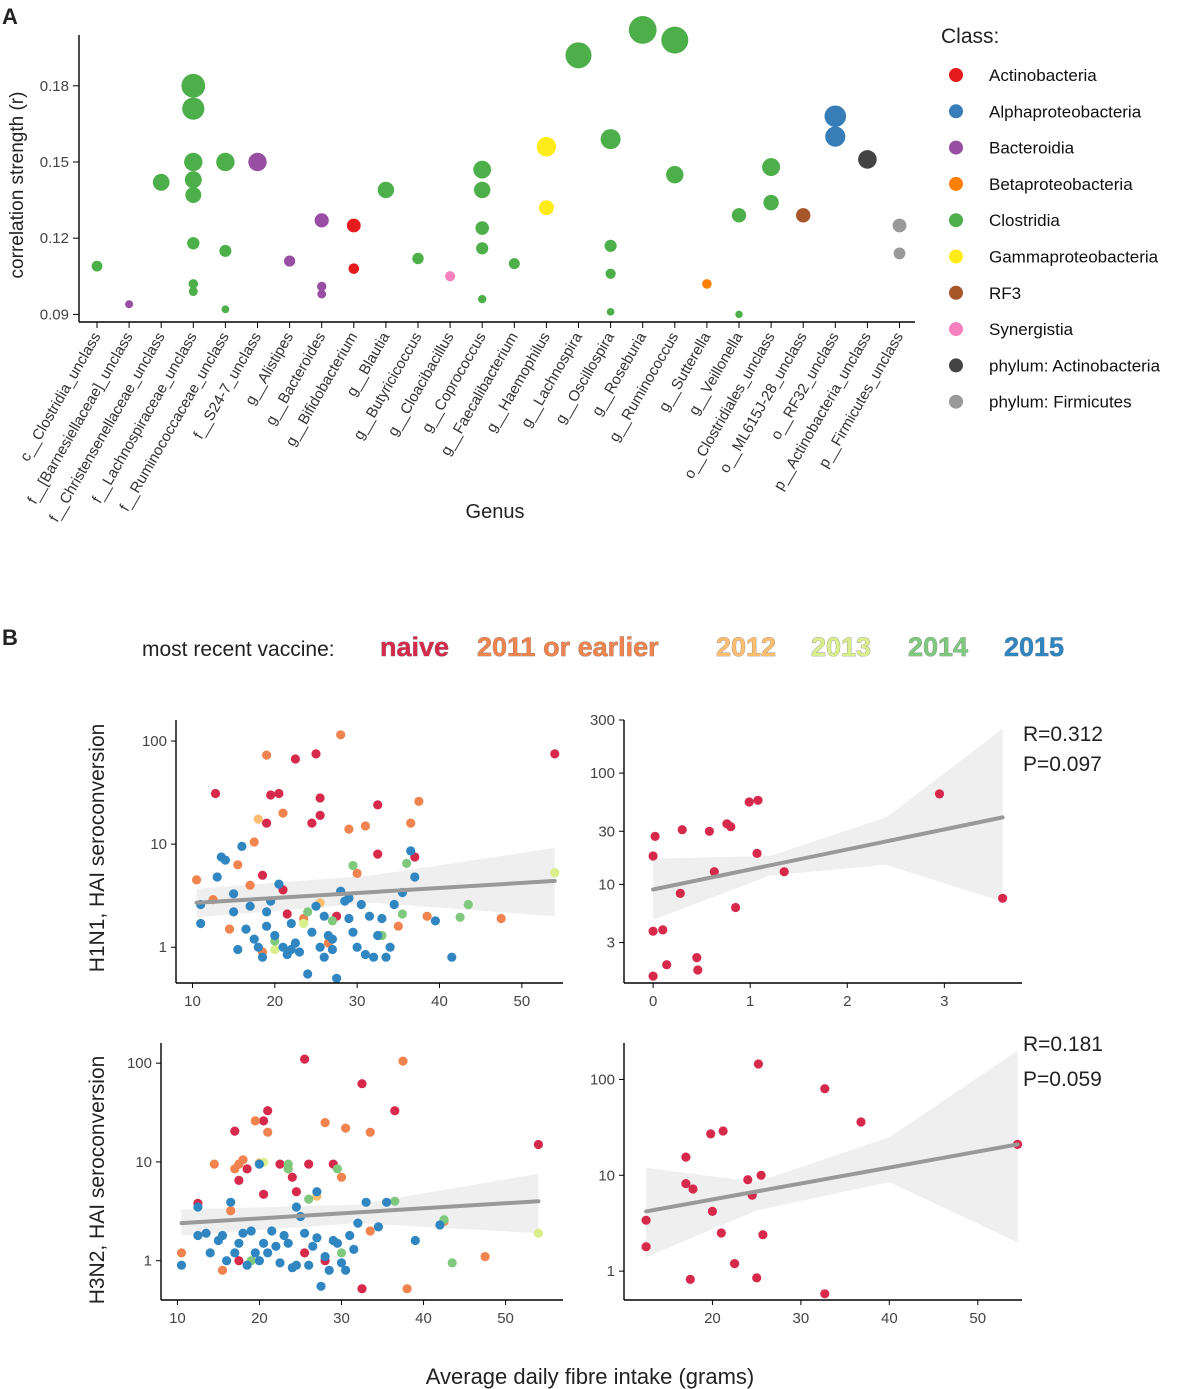  I want to click on x-tick-label: 50, so click(521, 1001).